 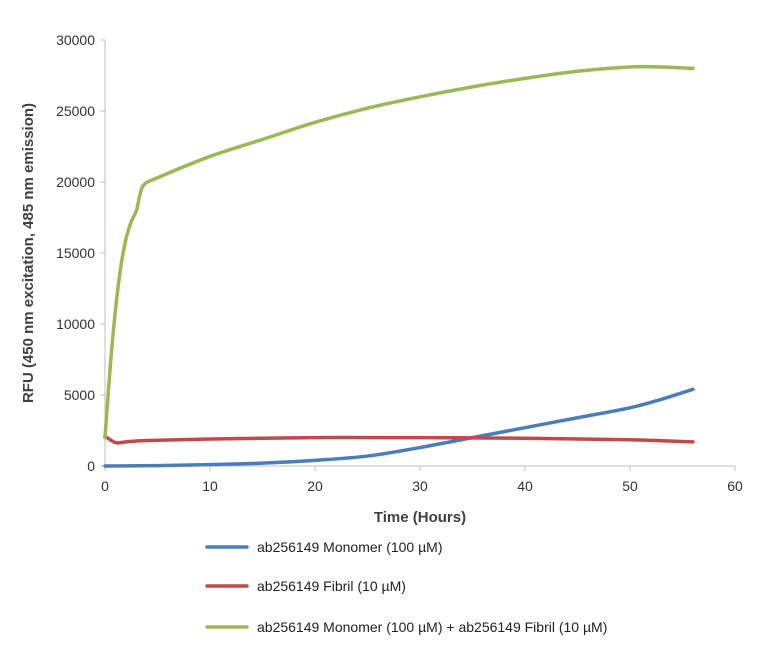 I want to click on y-tick-label: 30000, so click(x=75, y=40).